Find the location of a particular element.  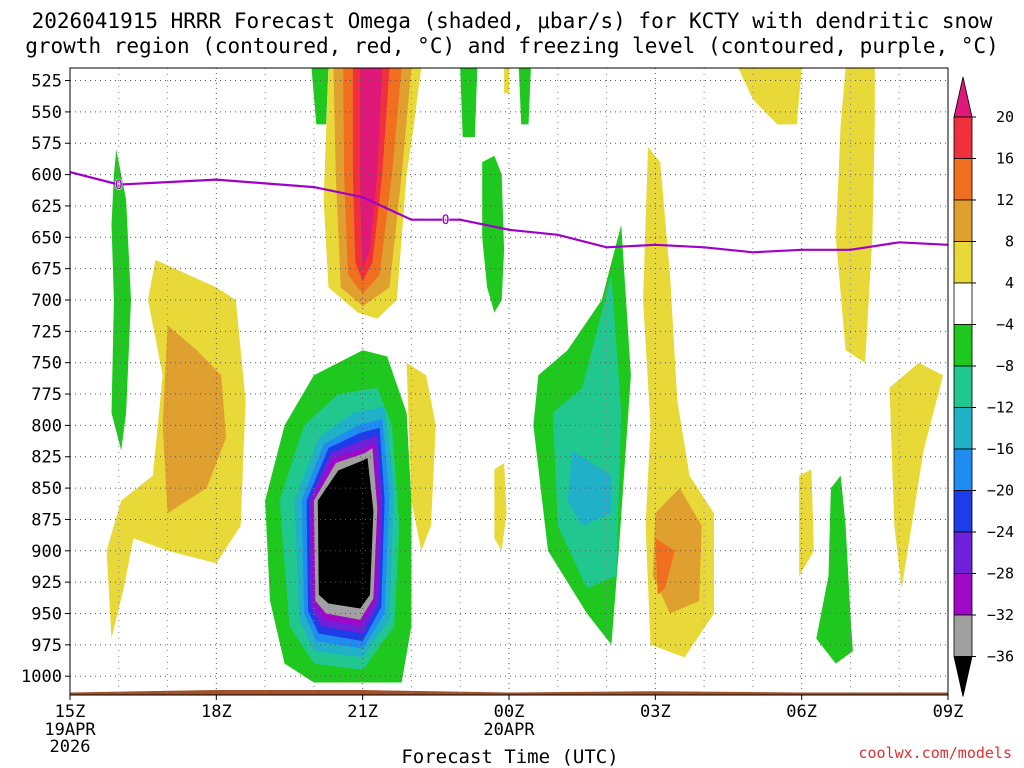

colorbar-label: 20 is located at coordinates (1005, 117).